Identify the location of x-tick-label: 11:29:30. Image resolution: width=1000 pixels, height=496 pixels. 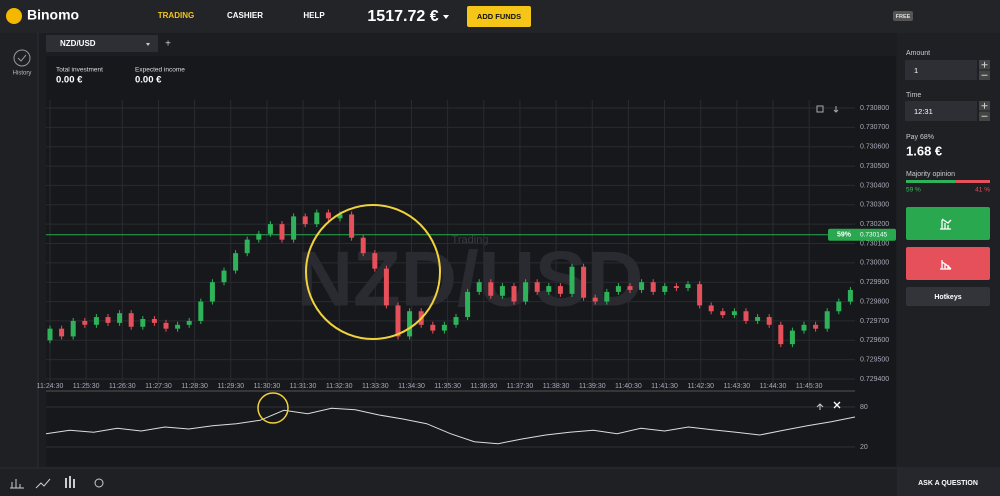
(230, 386).